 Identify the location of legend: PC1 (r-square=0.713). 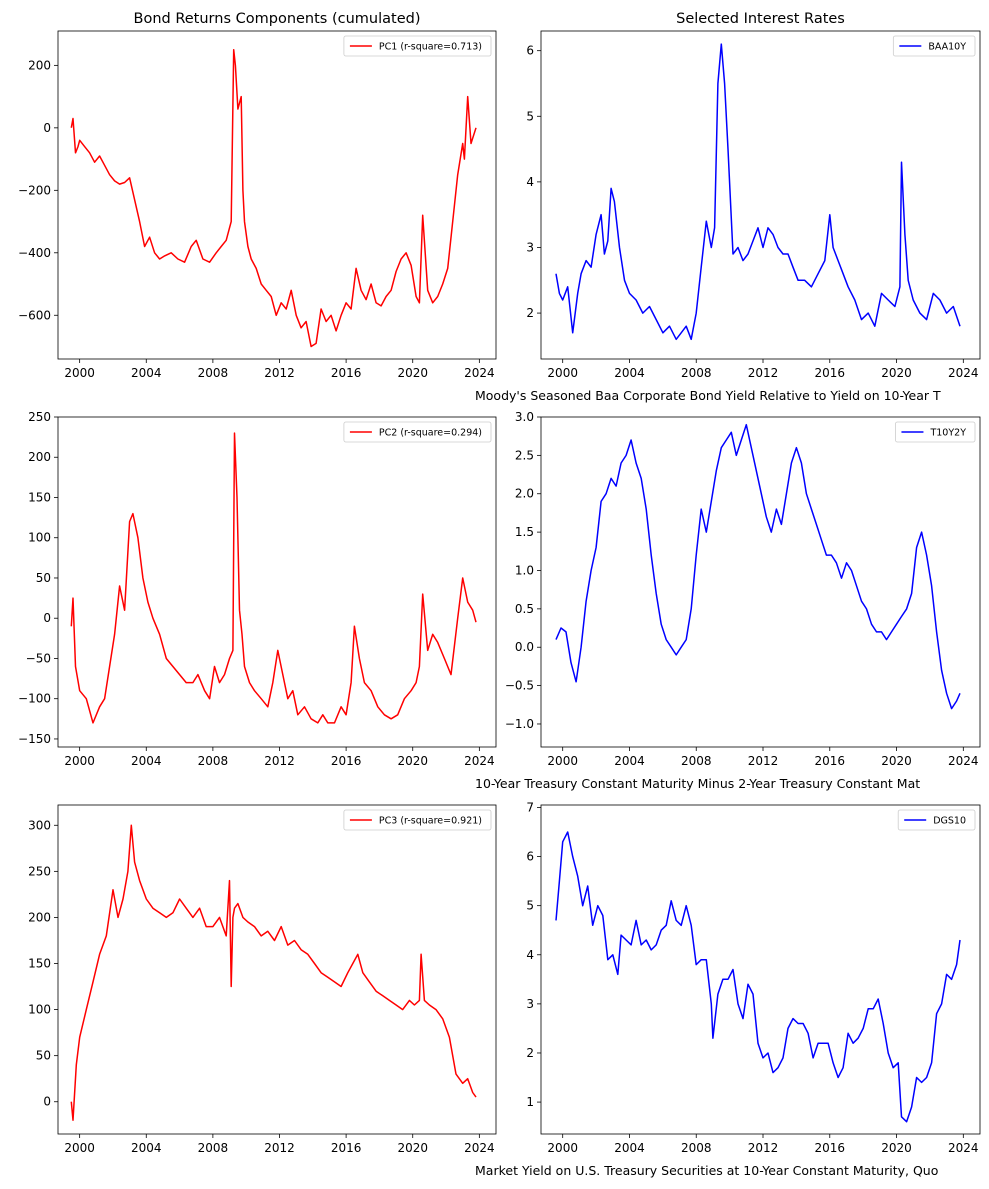
(417, 46).